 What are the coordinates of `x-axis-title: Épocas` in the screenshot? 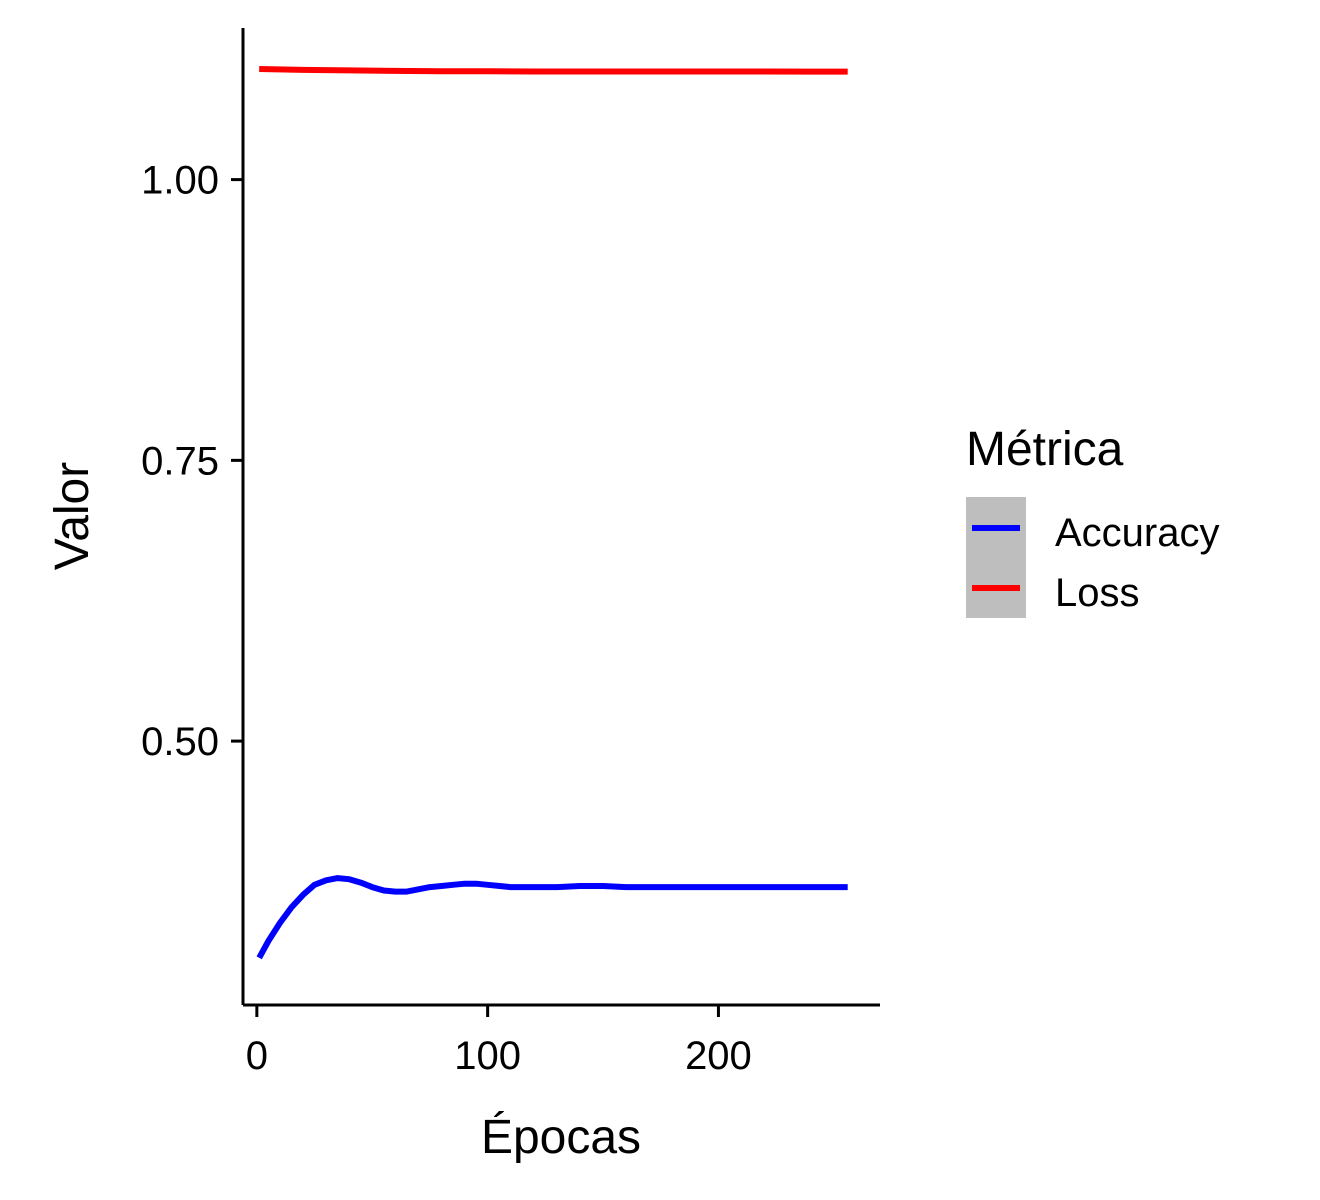 It's located at (561, 1137).